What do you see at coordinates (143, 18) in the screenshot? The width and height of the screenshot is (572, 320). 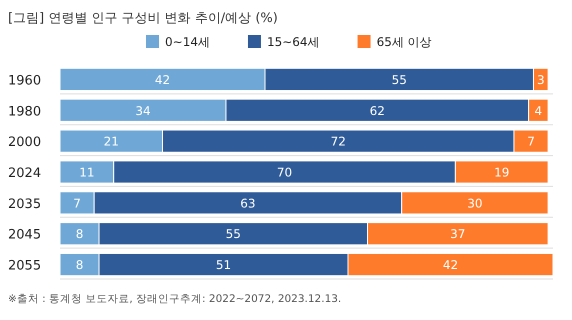 I see `chart-title: [그림] 연령별 인구 구성비 변화 추이/예상 (%)` at bounding box center [143, 18].